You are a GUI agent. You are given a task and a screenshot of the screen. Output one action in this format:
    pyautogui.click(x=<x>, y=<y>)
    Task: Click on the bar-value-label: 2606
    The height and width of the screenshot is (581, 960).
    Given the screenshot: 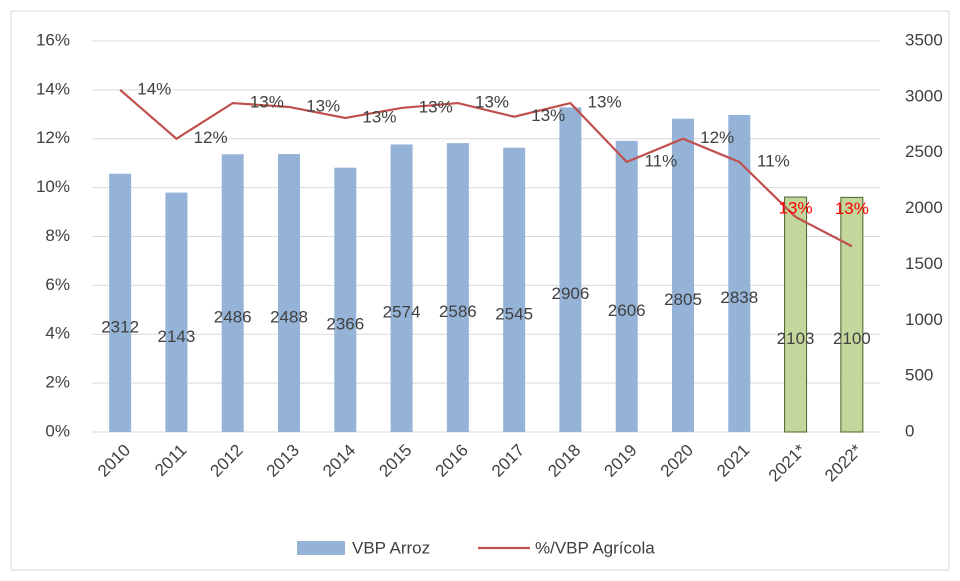 What is the action you would take?
    pyautogui.click(x=627, y=310)
    